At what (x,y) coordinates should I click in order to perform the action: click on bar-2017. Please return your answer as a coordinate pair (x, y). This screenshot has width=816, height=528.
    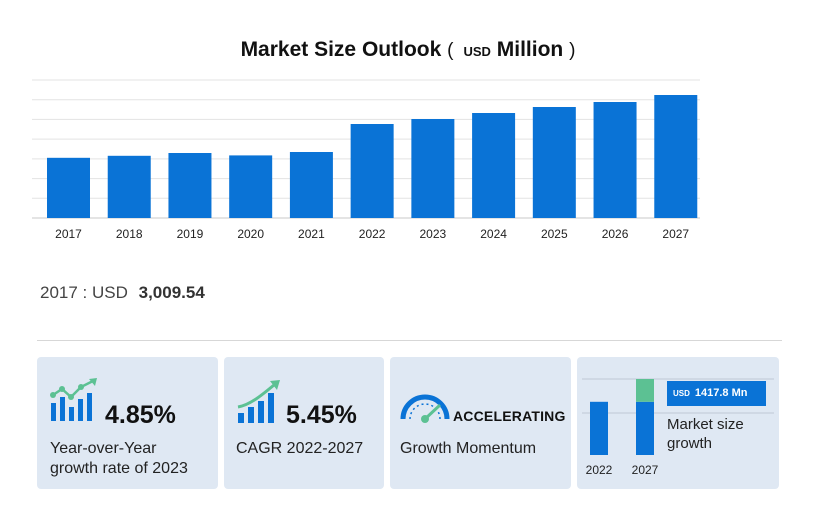
    Looking at the image, I should click on (68, 187).